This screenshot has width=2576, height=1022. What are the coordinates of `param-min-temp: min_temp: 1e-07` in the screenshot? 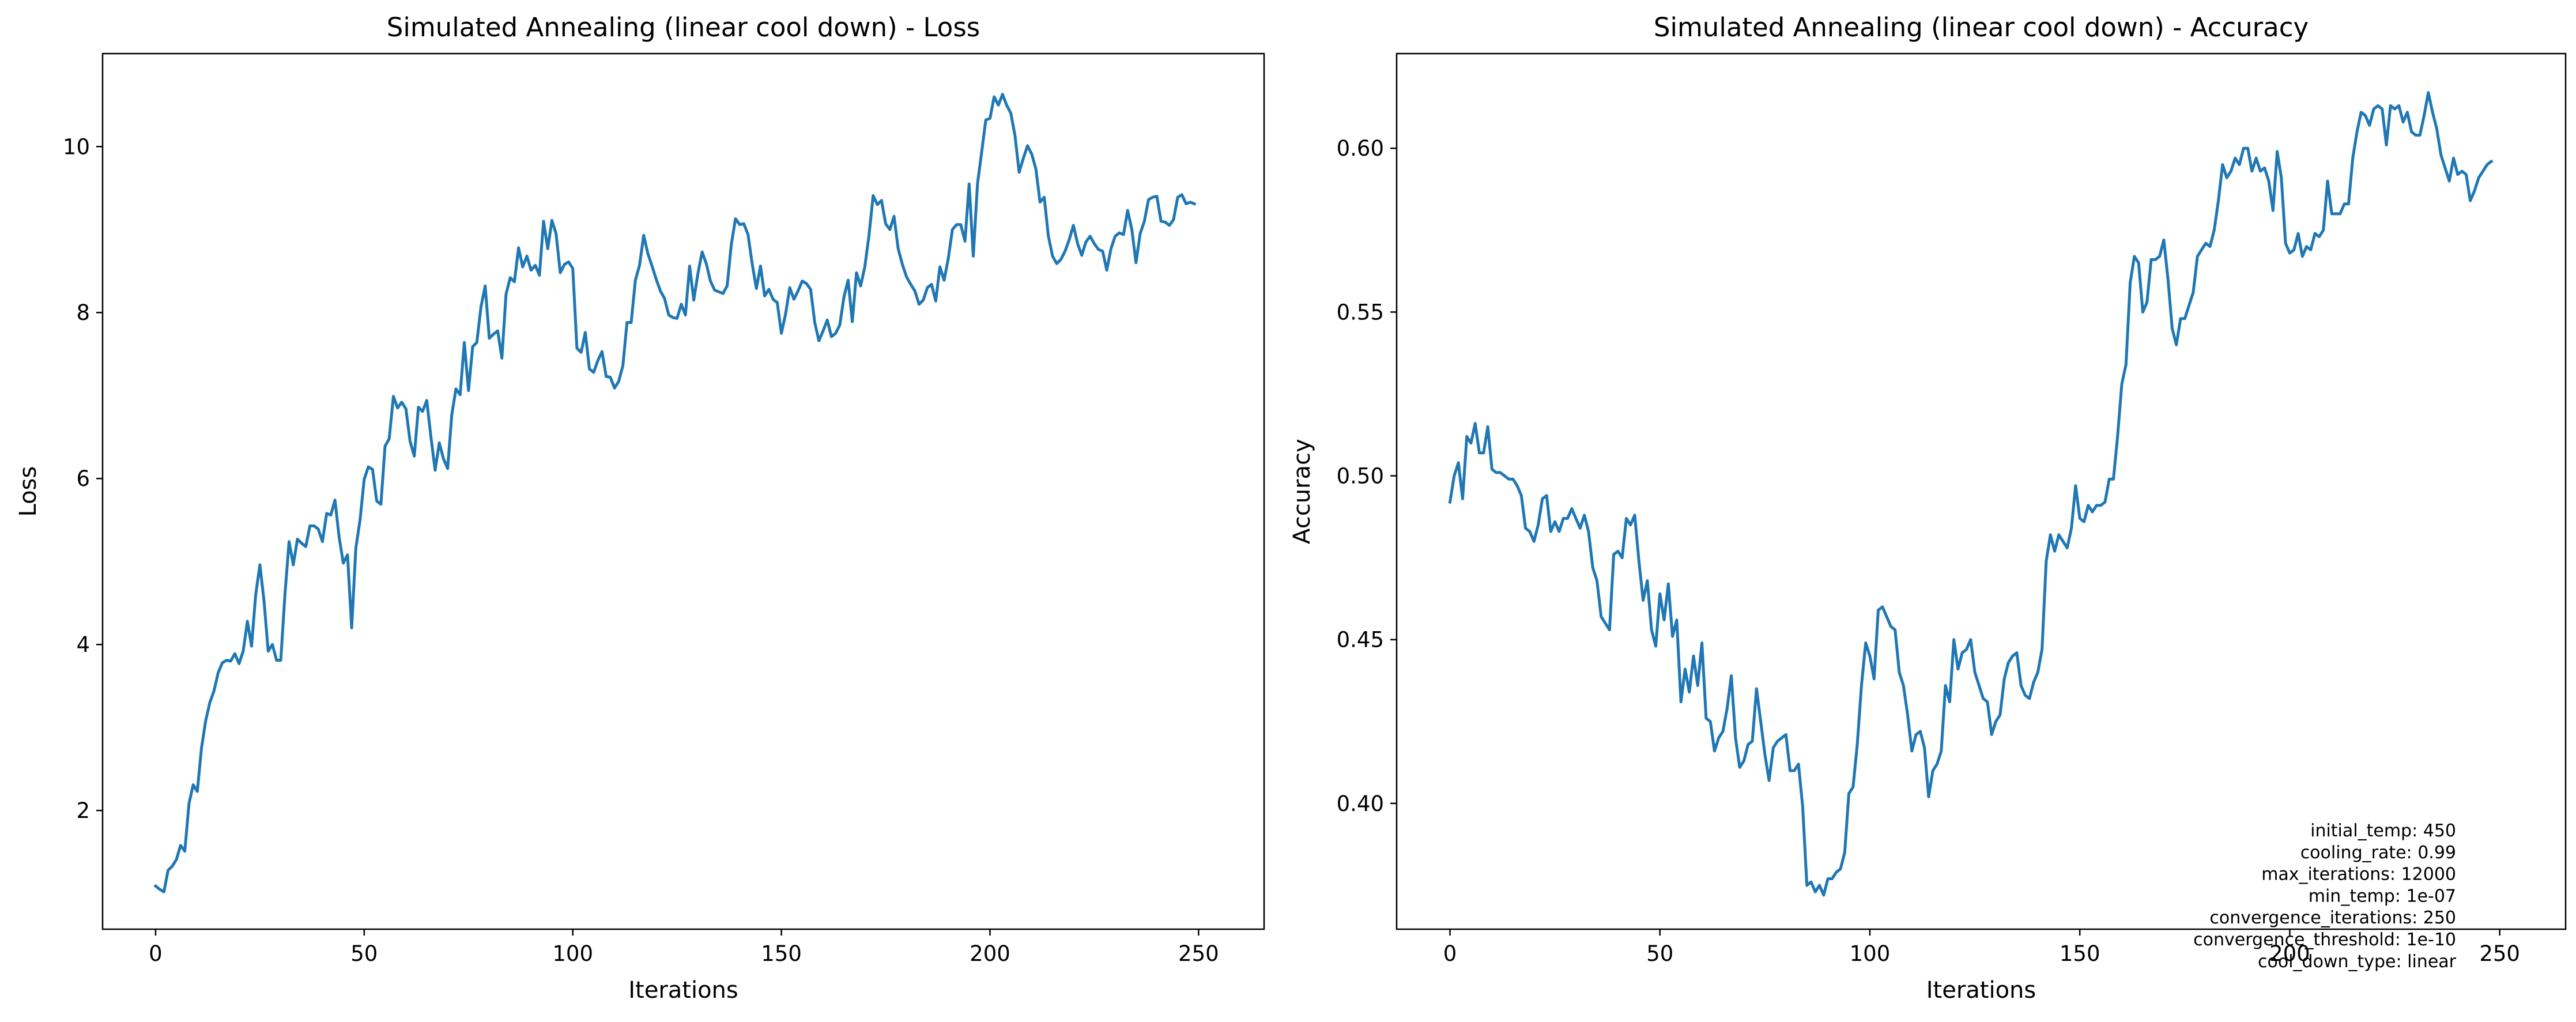 It's located at (2382, 896).